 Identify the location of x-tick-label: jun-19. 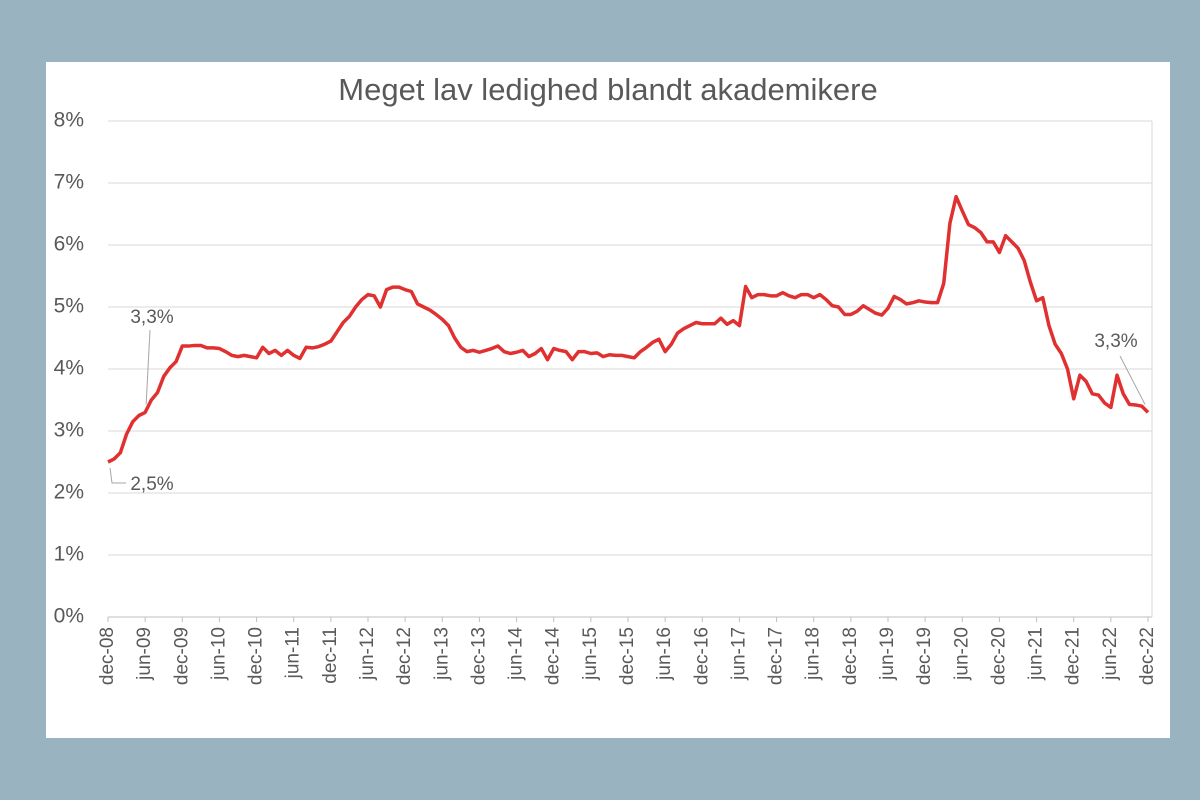
(887, 654).